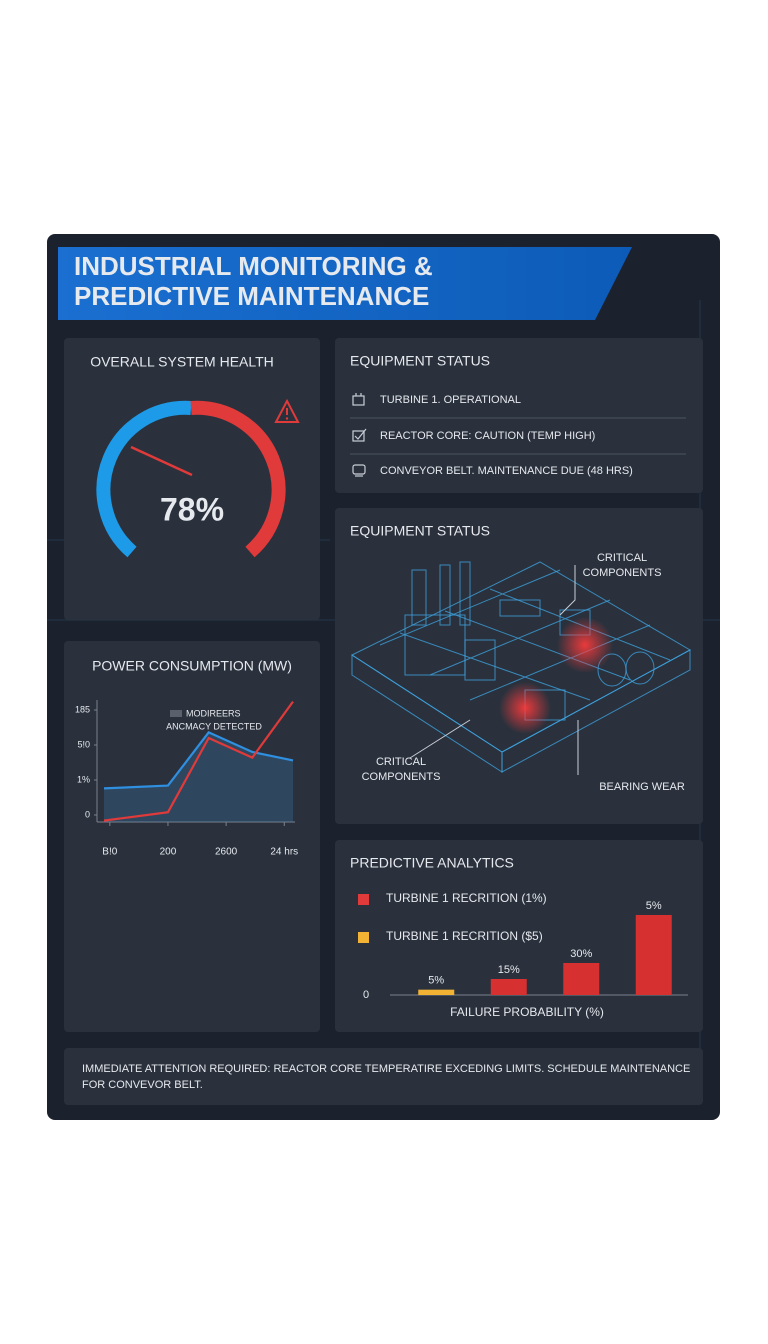 Image resolution: width=768 pixels, height=1344 pixels. I want to click on legend-label: MODIREERS, so click(213, 713).